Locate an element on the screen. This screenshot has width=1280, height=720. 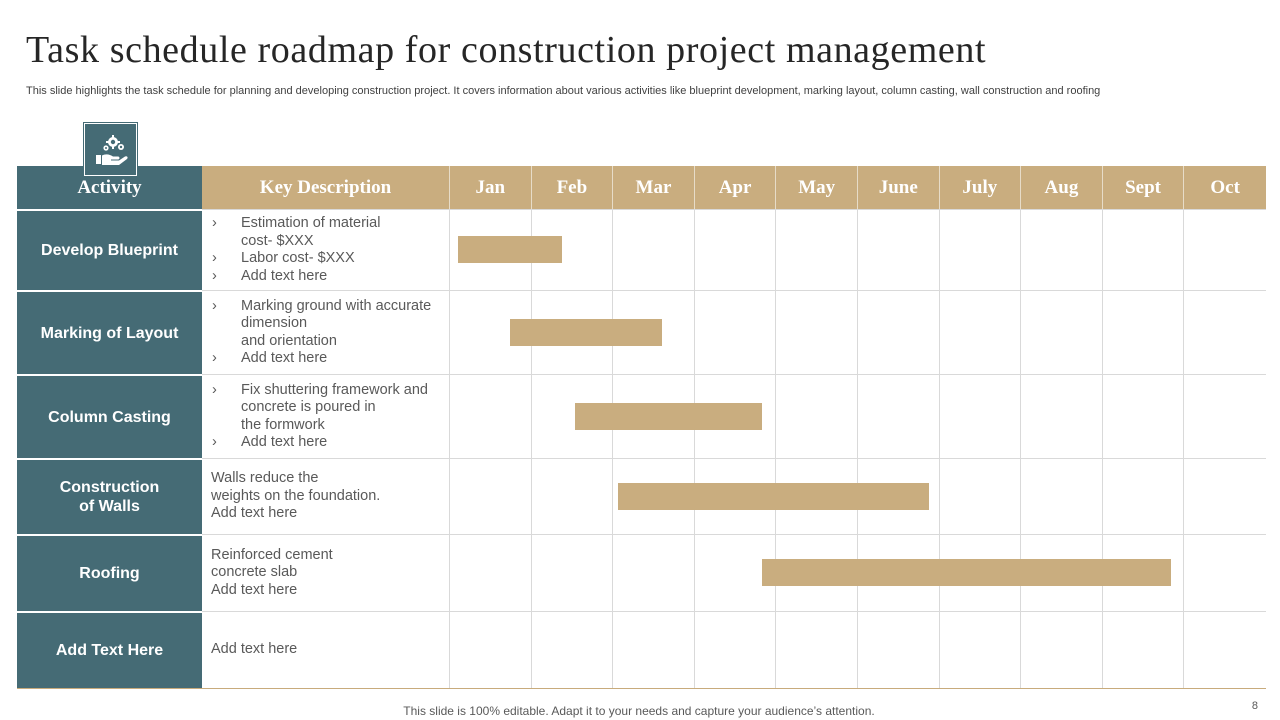
header-month-feb: Feb is located at coordinates (572, 187).